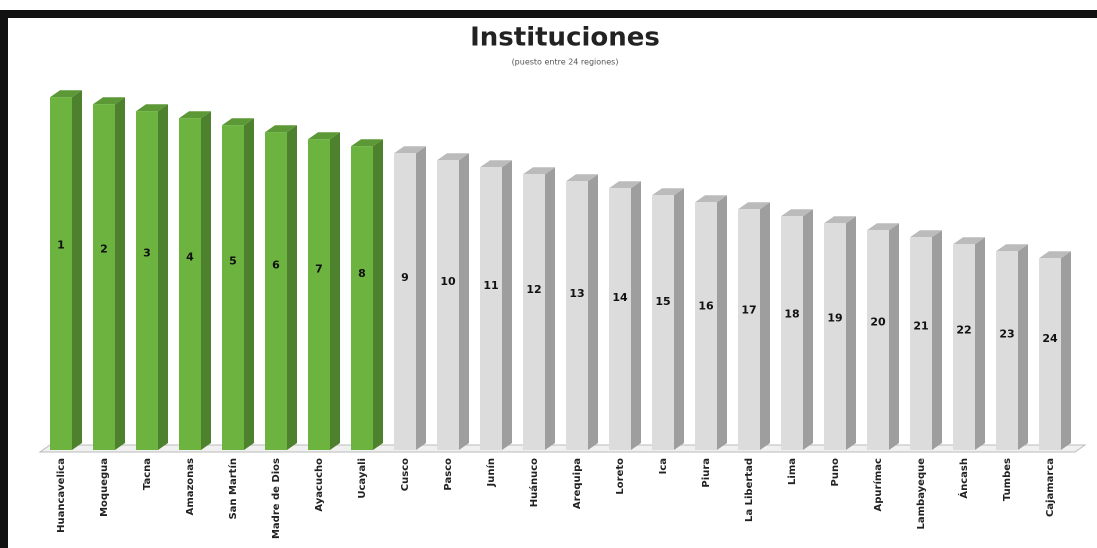 This screenshot has height=548, width=1097. I want to click on data-label: 20, so click(878, 322).